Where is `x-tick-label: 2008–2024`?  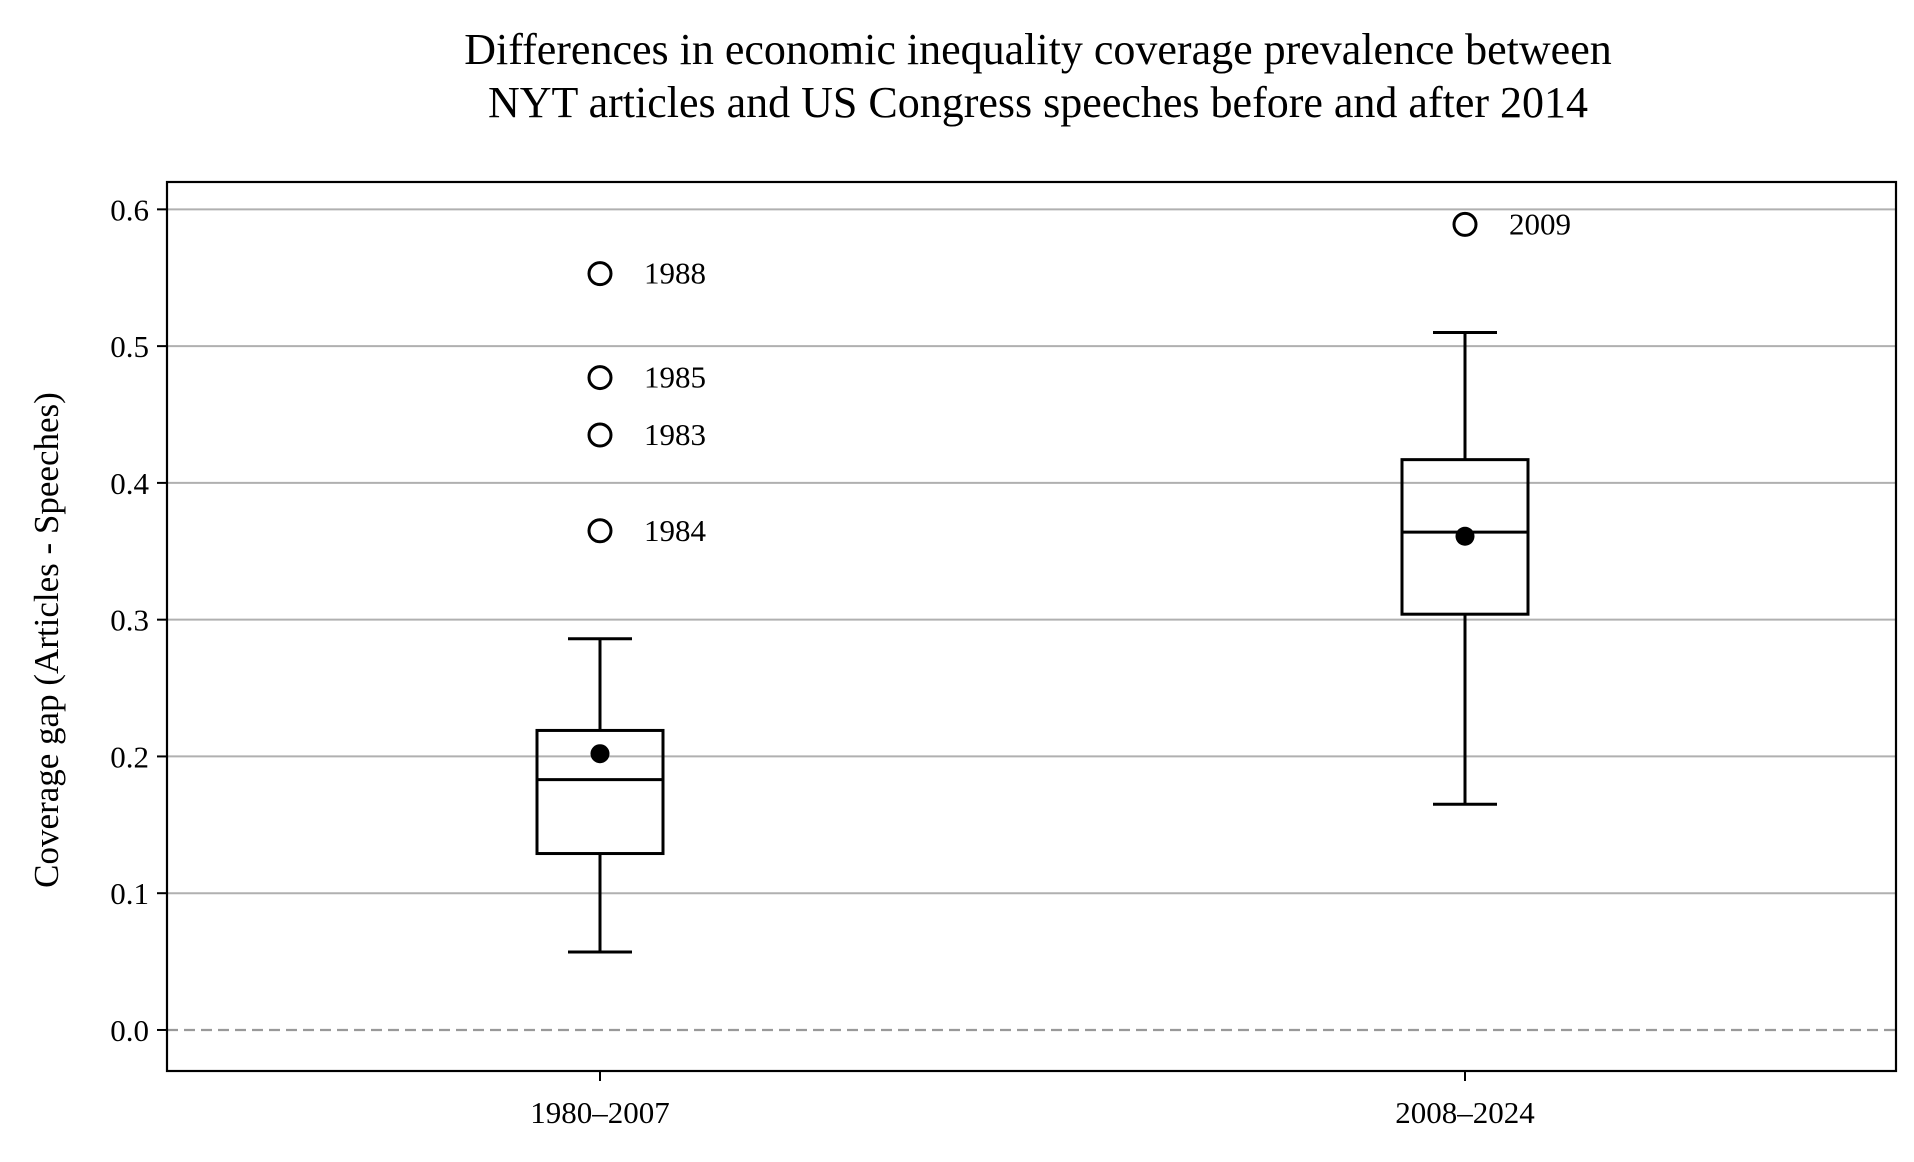
x-tick-label: 2008–2024 is located at coordinates (1465, 1112).